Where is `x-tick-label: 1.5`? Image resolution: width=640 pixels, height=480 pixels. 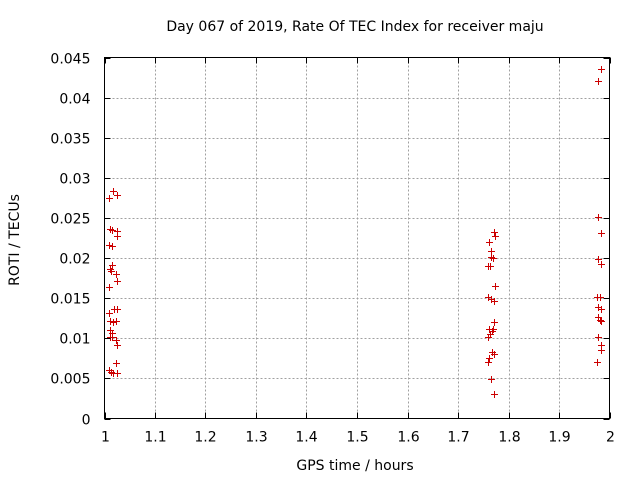
x-tick-label: 1.5 is located at coordinates (357, 438).